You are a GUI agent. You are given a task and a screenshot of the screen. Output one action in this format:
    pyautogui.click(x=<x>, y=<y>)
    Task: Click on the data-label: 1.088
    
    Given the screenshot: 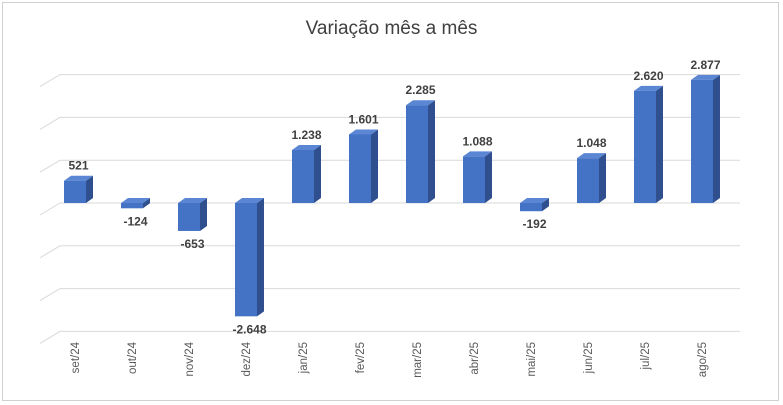 What is the action you would take?
    pyautogui.click(x=477, y=141)
    